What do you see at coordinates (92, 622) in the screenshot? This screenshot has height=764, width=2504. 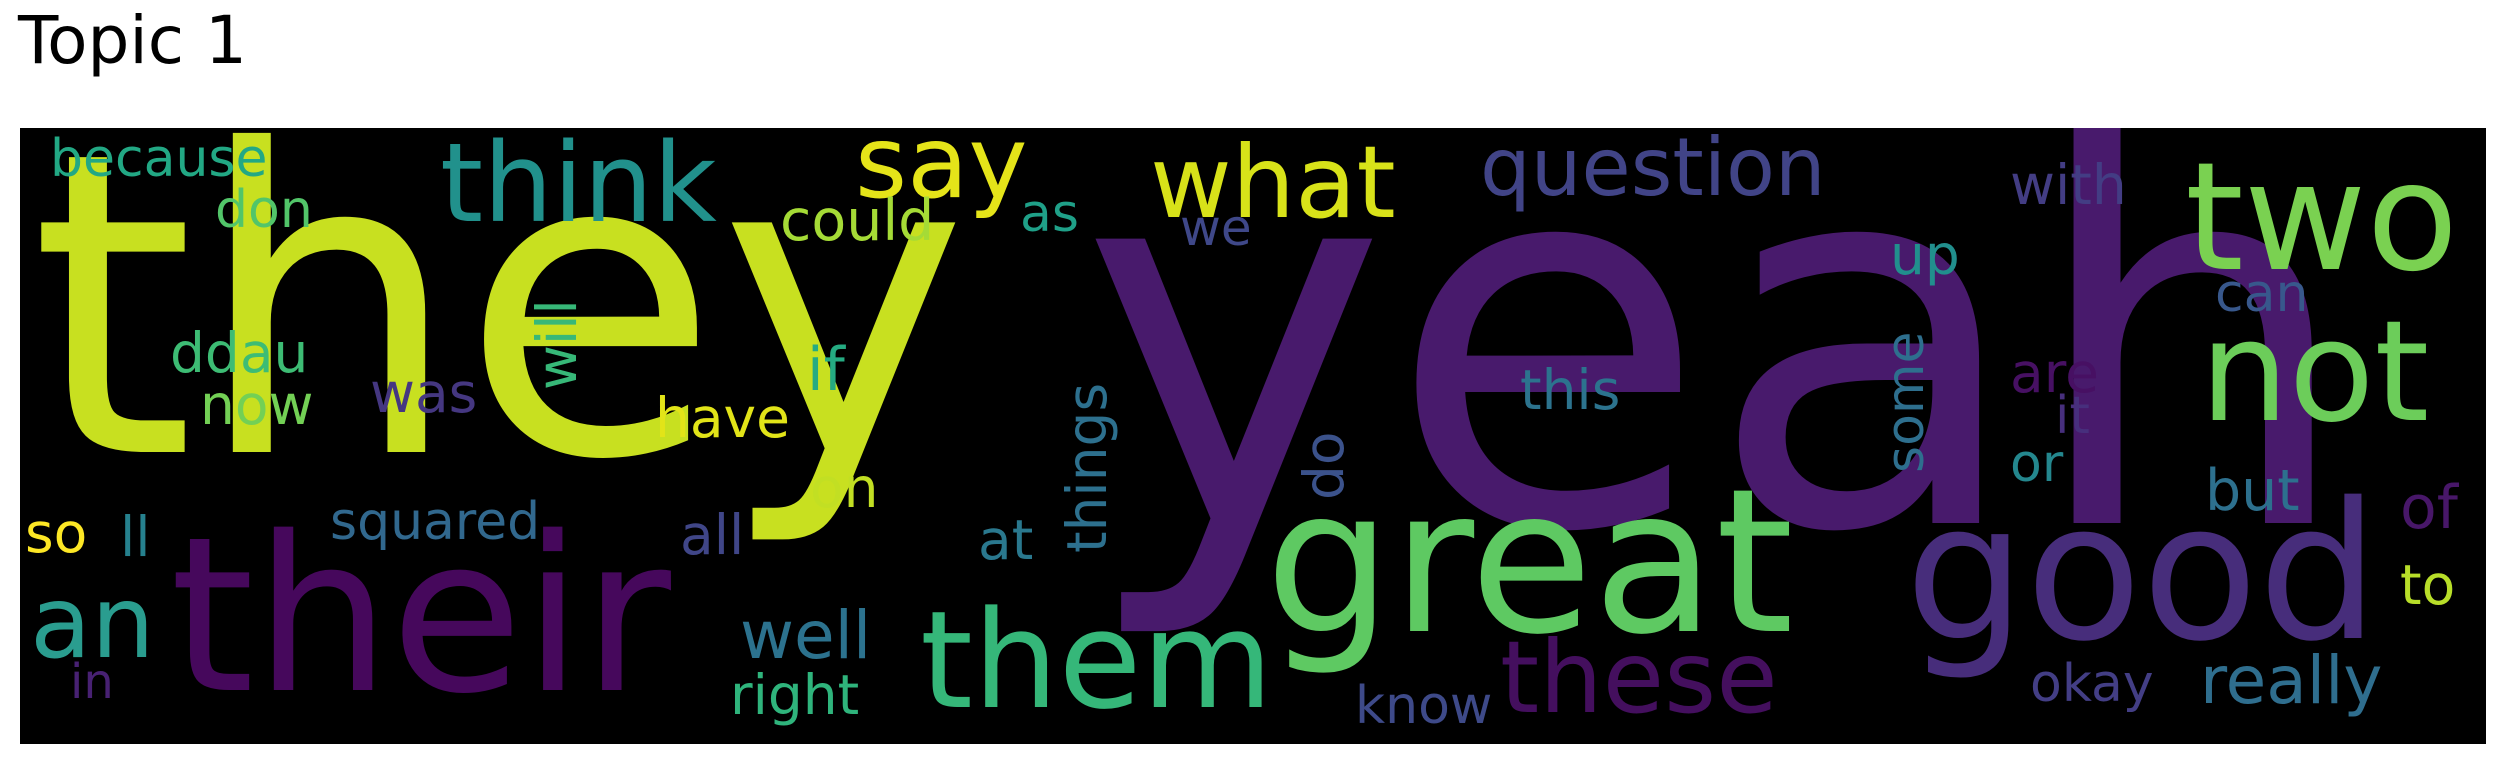 I see `word-an: an` at bounding box center [92, 622].